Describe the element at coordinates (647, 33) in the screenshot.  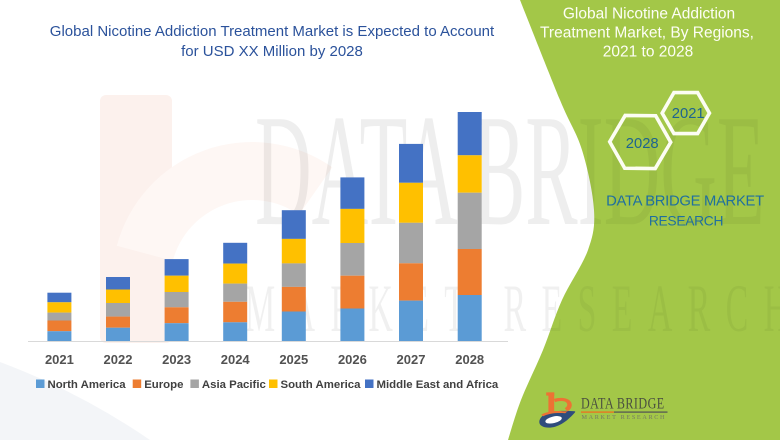
I see `svg-text: Treatment Market, By Regions,` at that location.